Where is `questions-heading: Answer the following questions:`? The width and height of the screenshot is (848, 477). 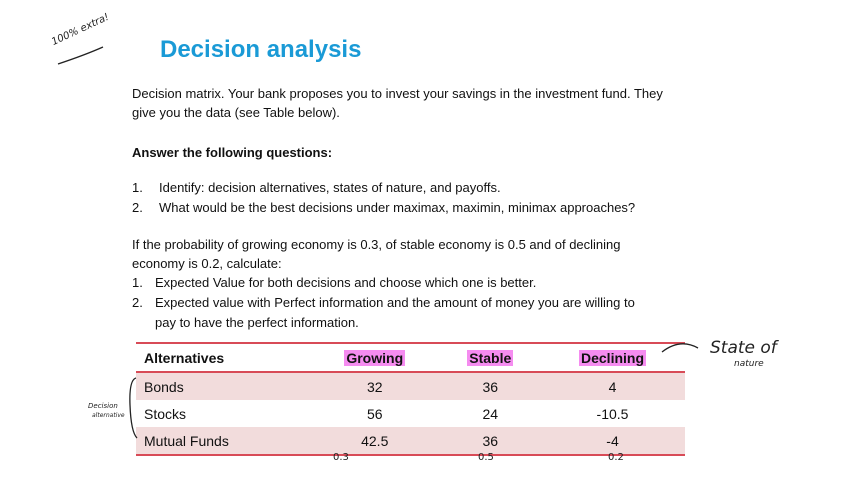
questions-heading: Answer the following questions: is located at coordinates (232, 152).